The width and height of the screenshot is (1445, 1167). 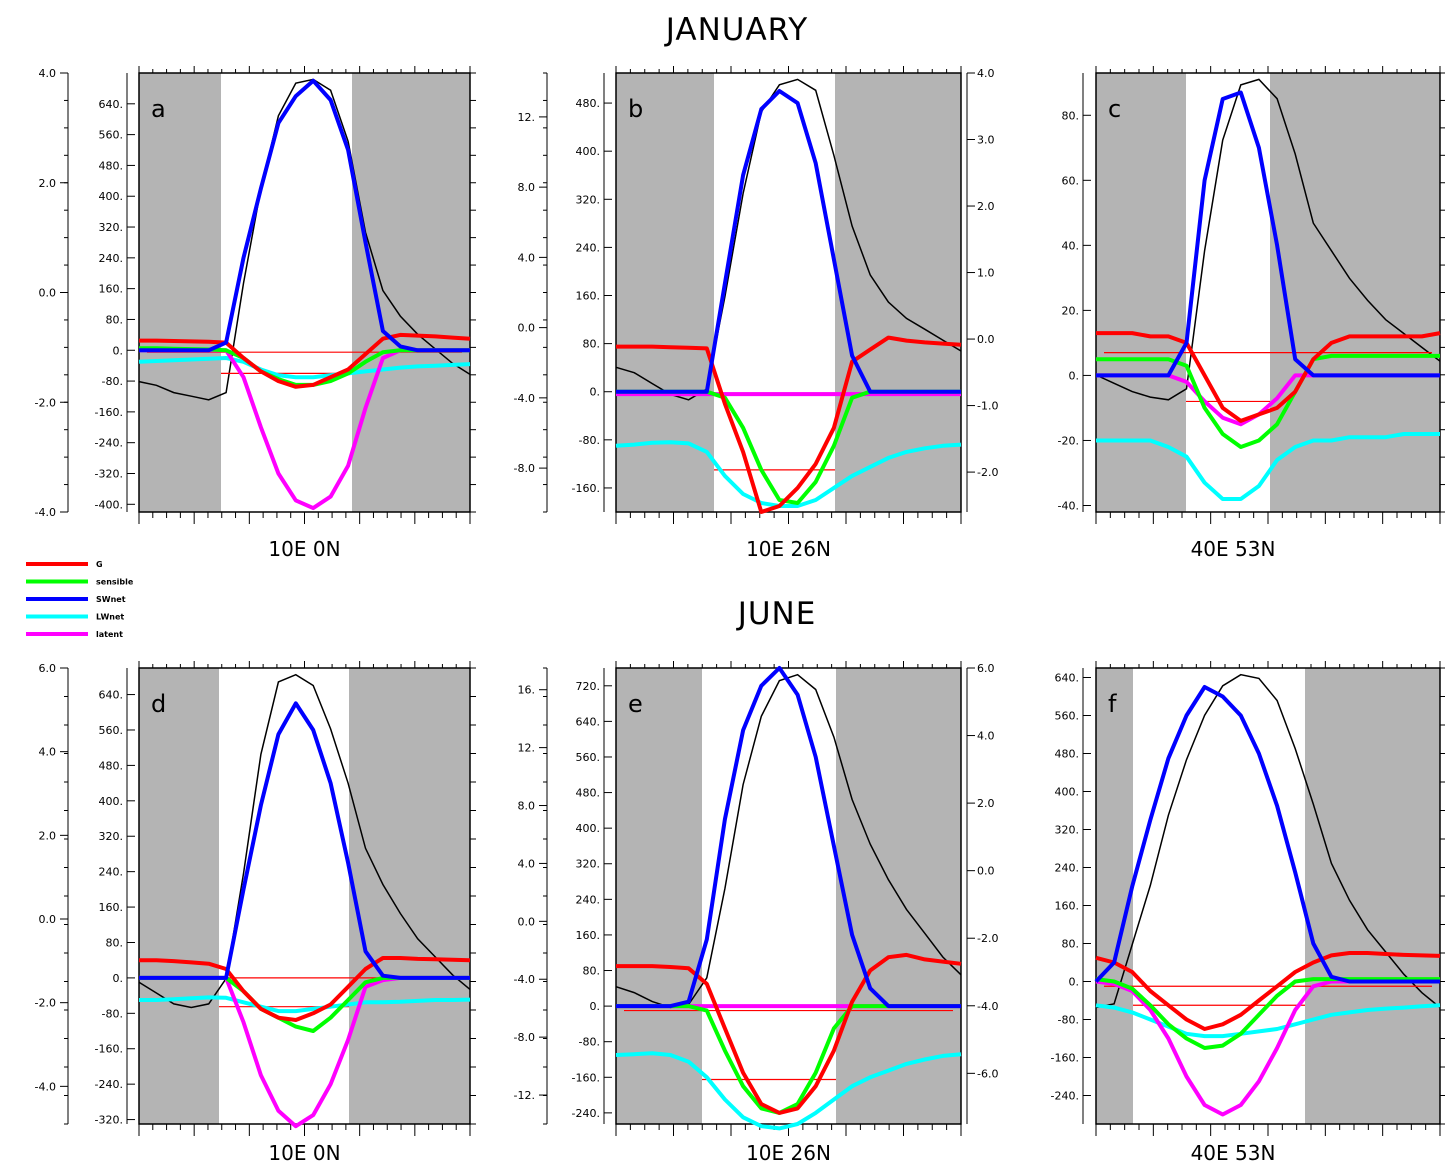 I want to click on series-lwnet, so click(x=305, y=1004).